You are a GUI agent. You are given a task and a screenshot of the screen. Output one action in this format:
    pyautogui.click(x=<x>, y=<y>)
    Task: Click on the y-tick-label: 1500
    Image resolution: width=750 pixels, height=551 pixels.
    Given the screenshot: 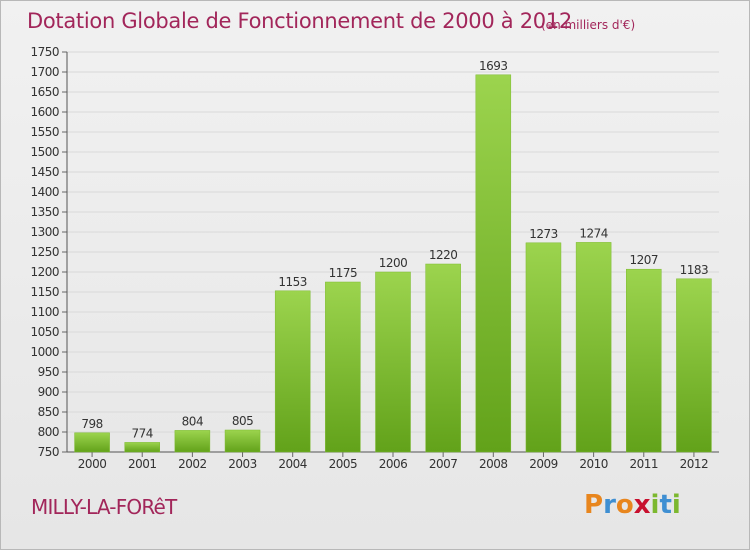 What is the action you would take?
    pyautogui.click(x=44, y=152)
    